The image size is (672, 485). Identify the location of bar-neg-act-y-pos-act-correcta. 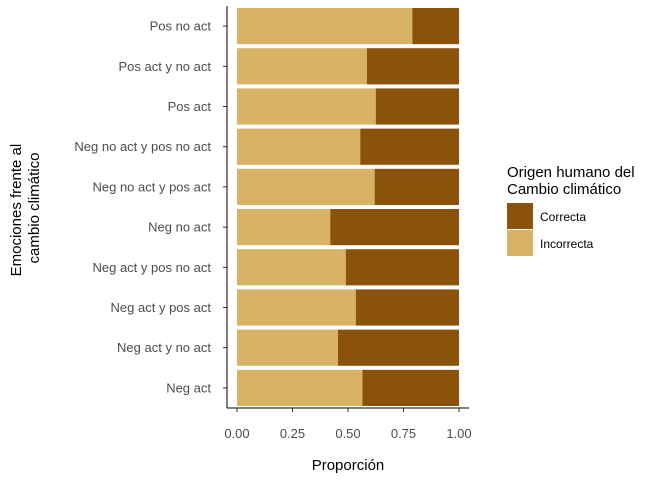
(407, 307).